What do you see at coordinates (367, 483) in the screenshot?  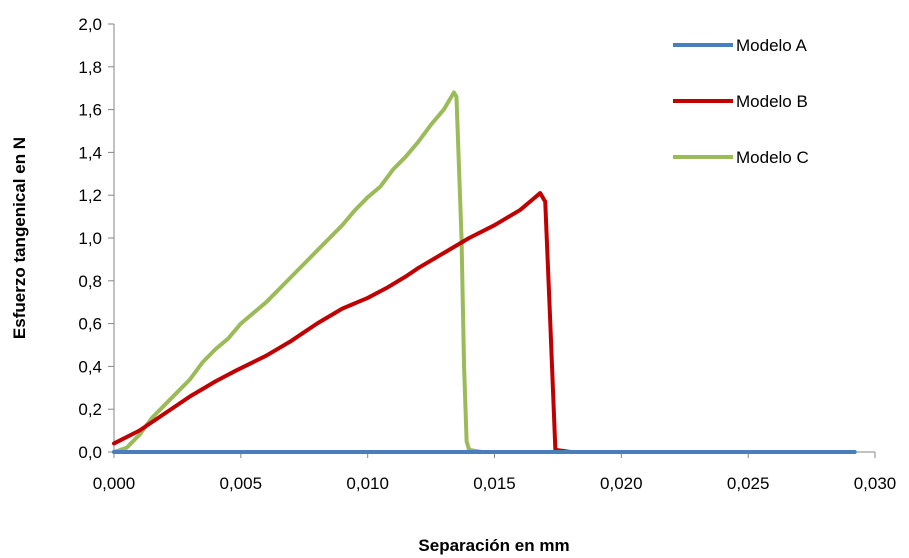 I see `x-tick-label: 0,010` at bounding box center [367, 483].